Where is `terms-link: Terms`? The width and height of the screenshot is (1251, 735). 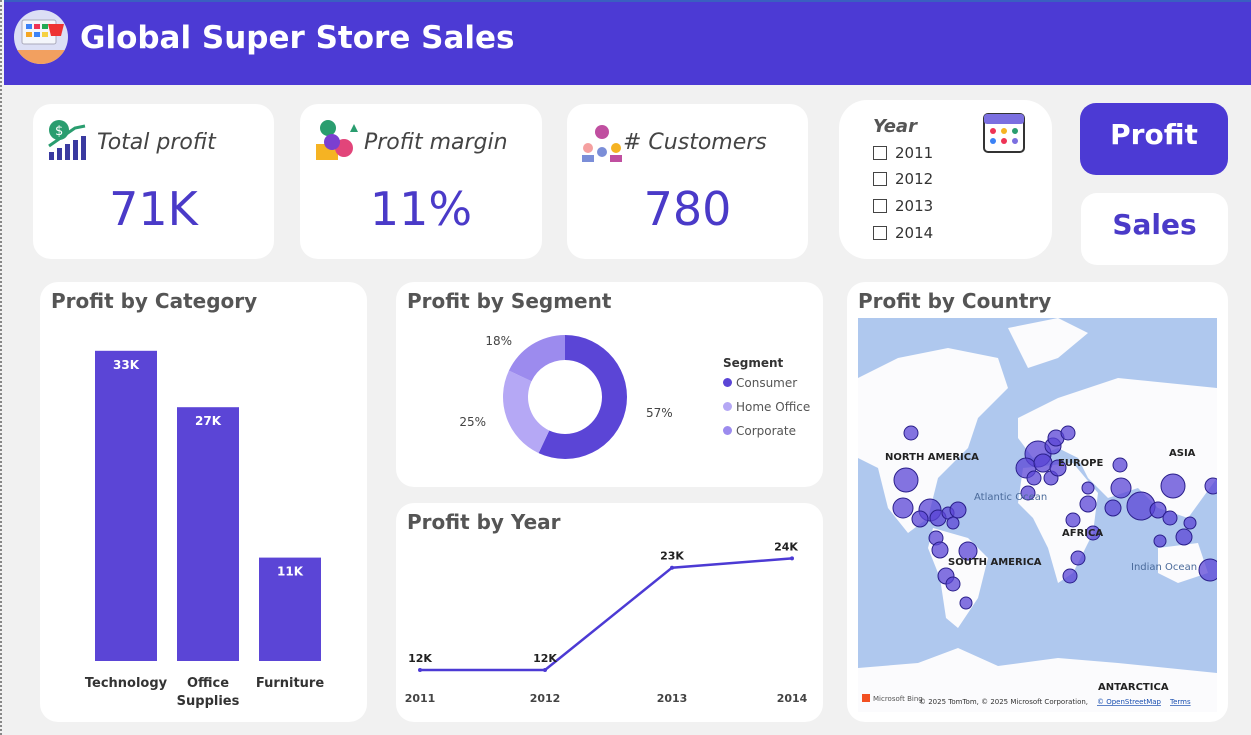 terms-link: Terms is located at coordinates (1180, 702).